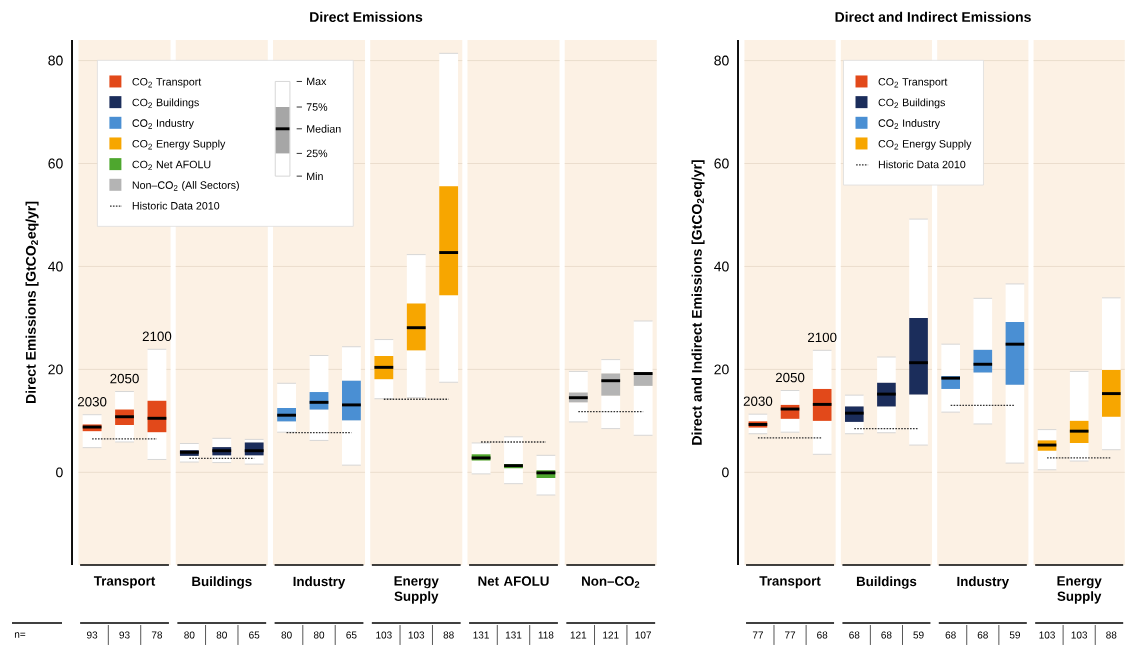  What do you see at coordinates (317, 81) in the screenshot?
I see `annotation: Max` at bounding box center [317, 81].